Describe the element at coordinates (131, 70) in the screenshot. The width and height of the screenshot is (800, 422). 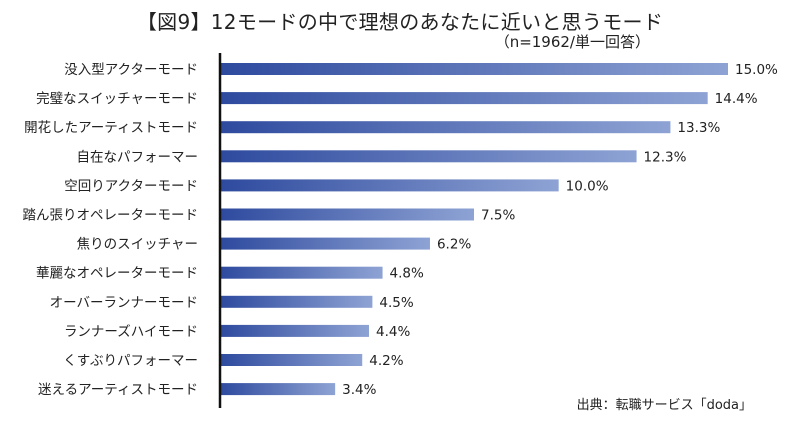
I see `category-label: 没入型アクターモード` at that location.